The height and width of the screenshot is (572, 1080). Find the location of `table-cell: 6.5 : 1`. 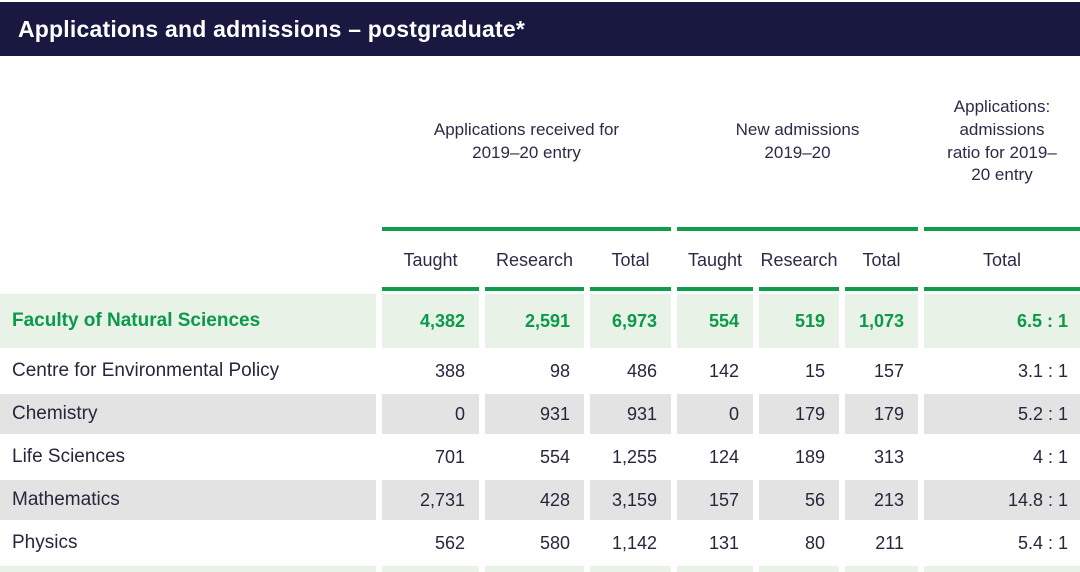

table-cell: 6.5 : 1 is located at coordinates (1002, 321).